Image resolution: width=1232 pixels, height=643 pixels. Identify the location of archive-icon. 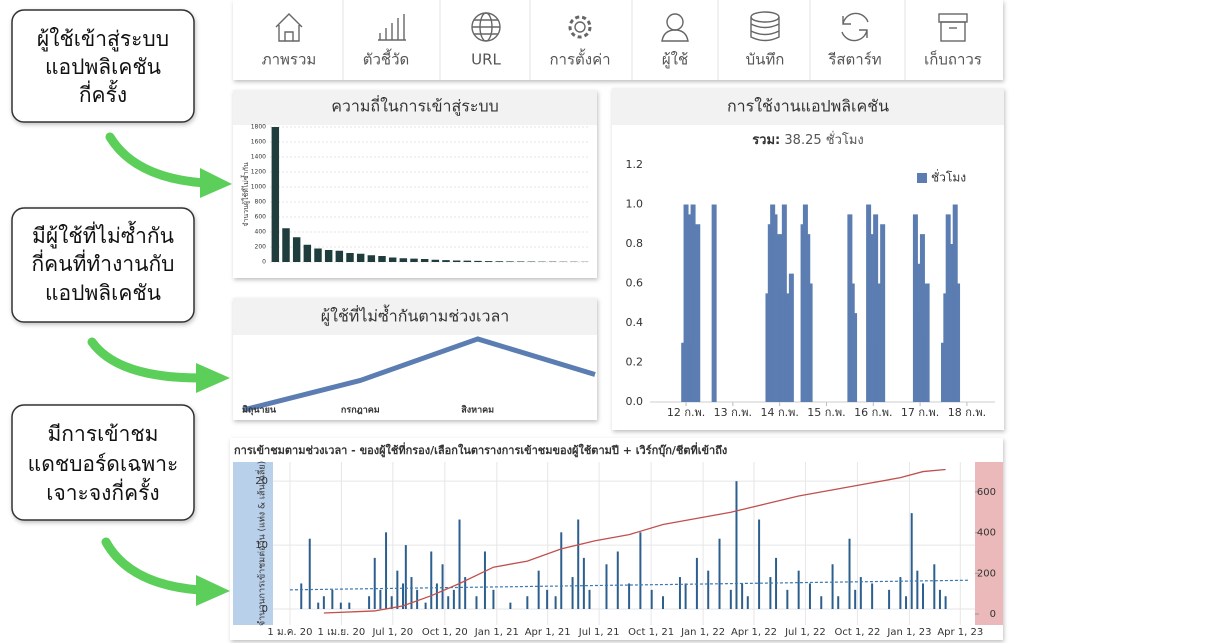
(953, 27).